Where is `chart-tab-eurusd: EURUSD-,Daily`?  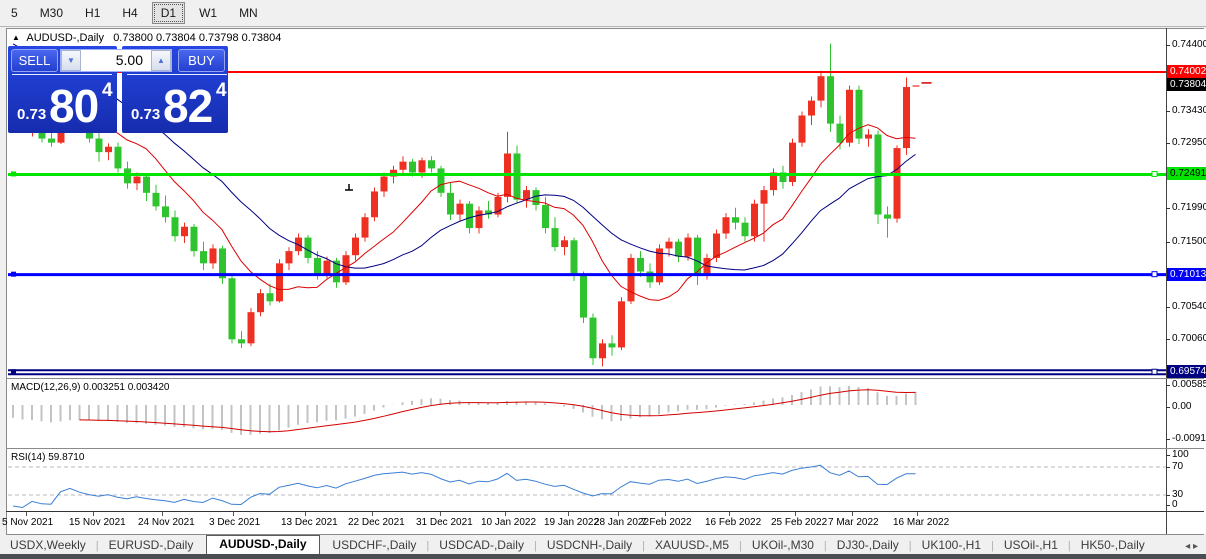
chart-tab-eurusd: EURUSD-,Daily is located at coordinates (151, 545).